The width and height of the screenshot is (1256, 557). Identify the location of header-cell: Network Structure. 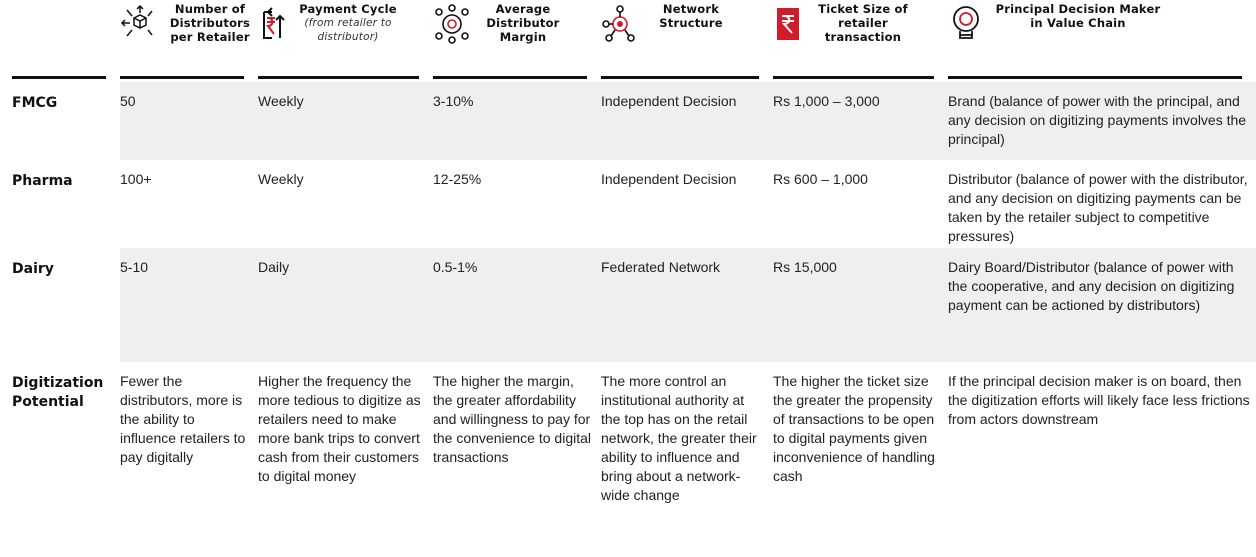
(687, 41).